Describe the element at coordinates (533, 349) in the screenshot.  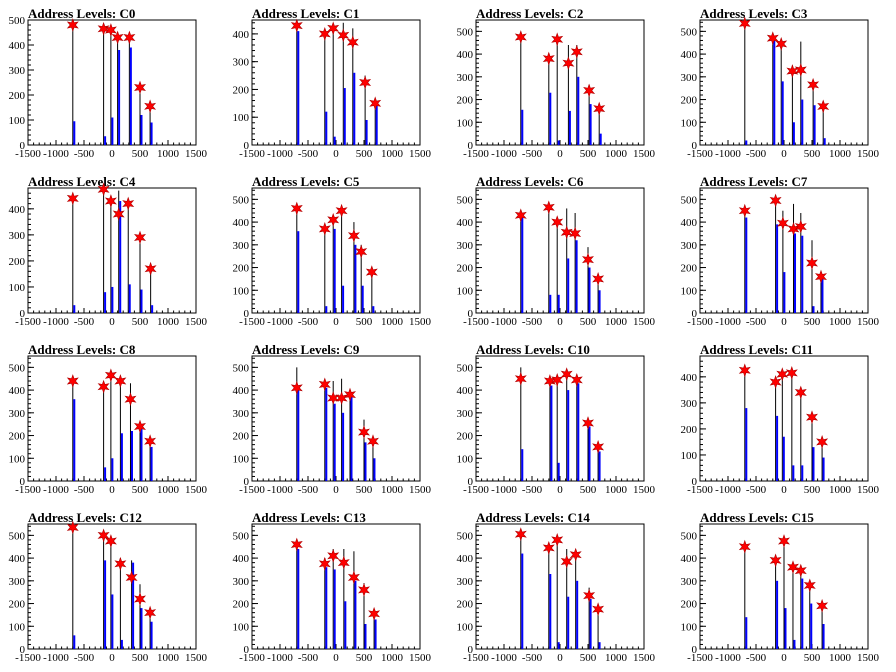
I see `chart-title: Address Levels: C10` at that location.